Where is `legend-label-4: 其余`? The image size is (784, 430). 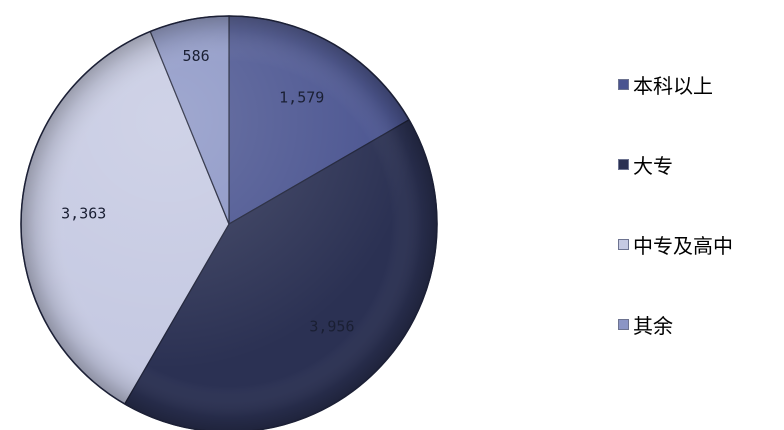
legend-label-4: 其余 is located at coordinates (653, 325).